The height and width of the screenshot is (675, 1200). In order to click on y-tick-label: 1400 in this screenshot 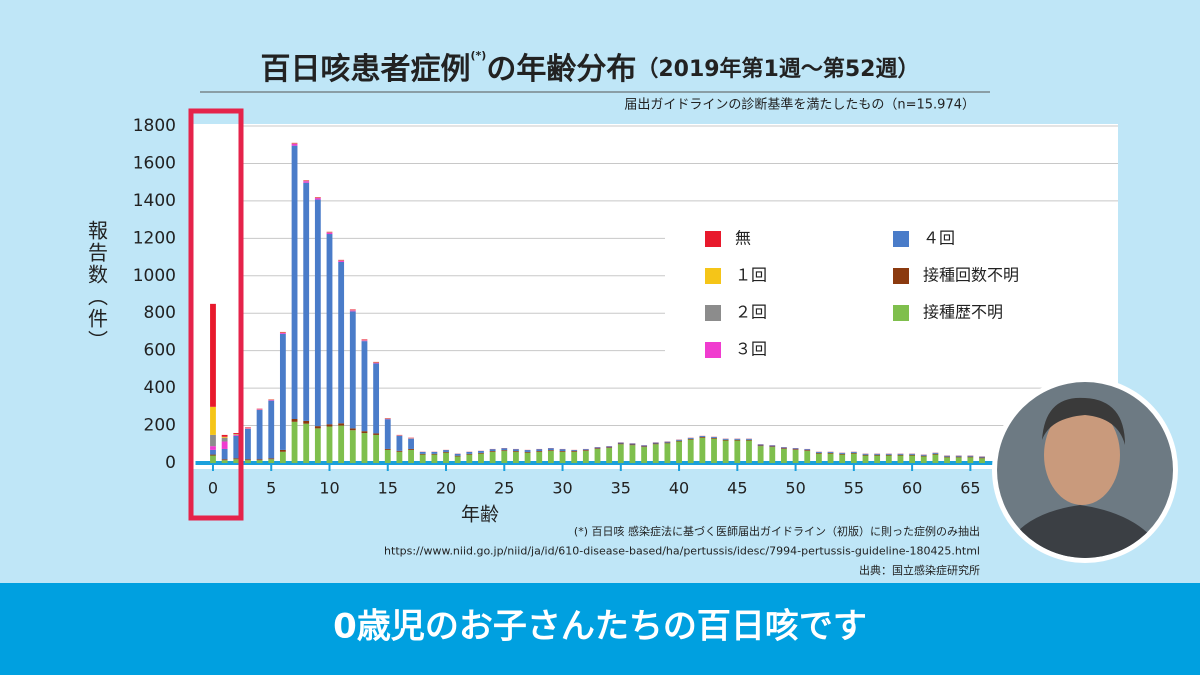, I will do `click(154, 201)`.